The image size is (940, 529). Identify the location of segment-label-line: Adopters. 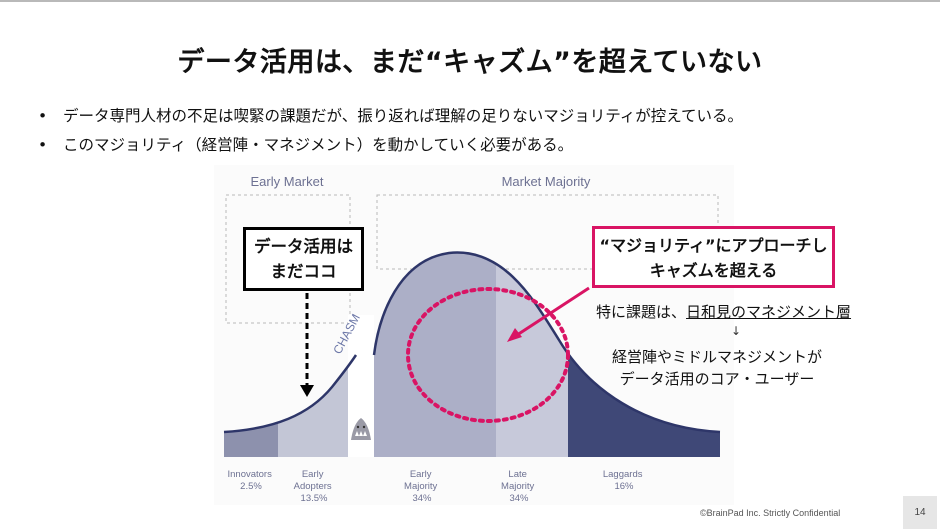
(313, 486).